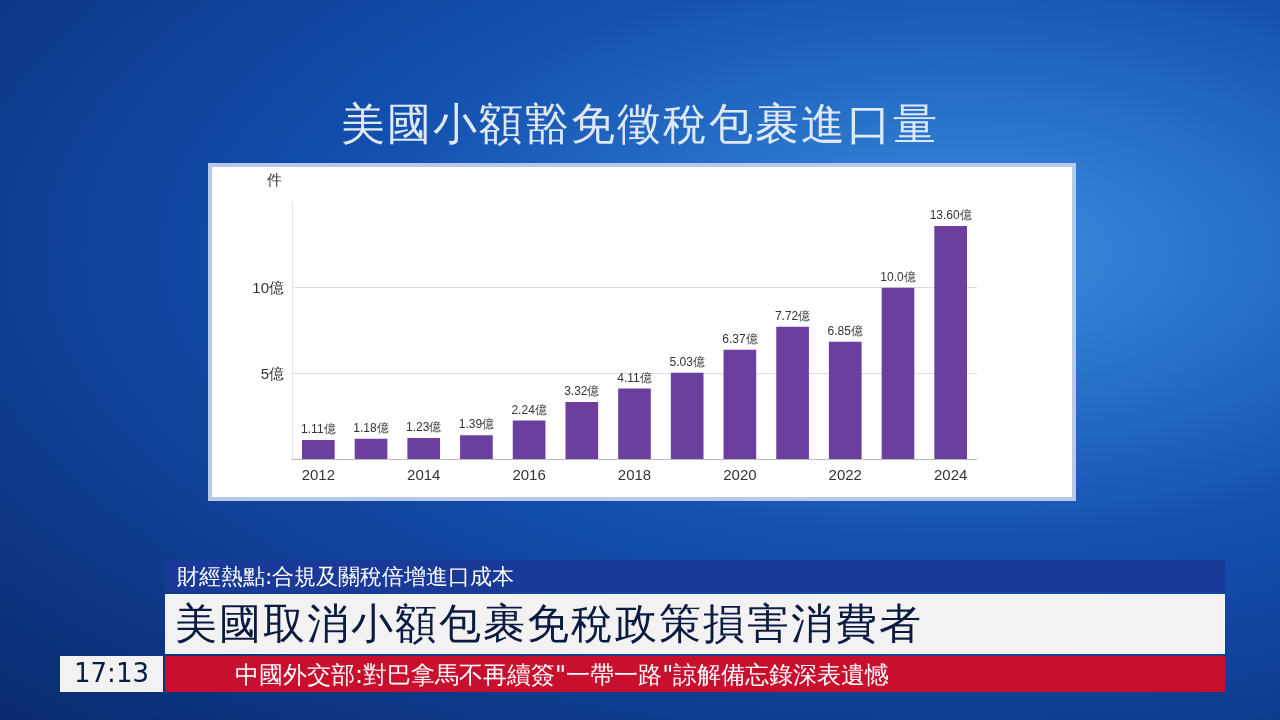 The image size is (1280, 720). Describe the element at coordinates (845, 330) in the screenshot. I see `data-label: 6.85億` at that location.